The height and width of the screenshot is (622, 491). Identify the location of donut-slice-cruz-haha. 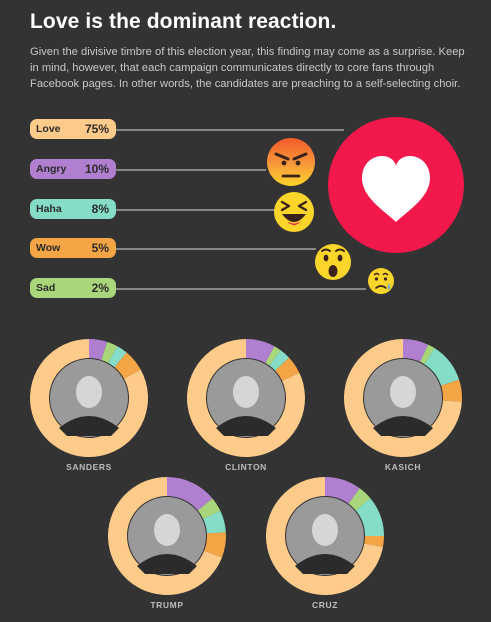
(369, 517).